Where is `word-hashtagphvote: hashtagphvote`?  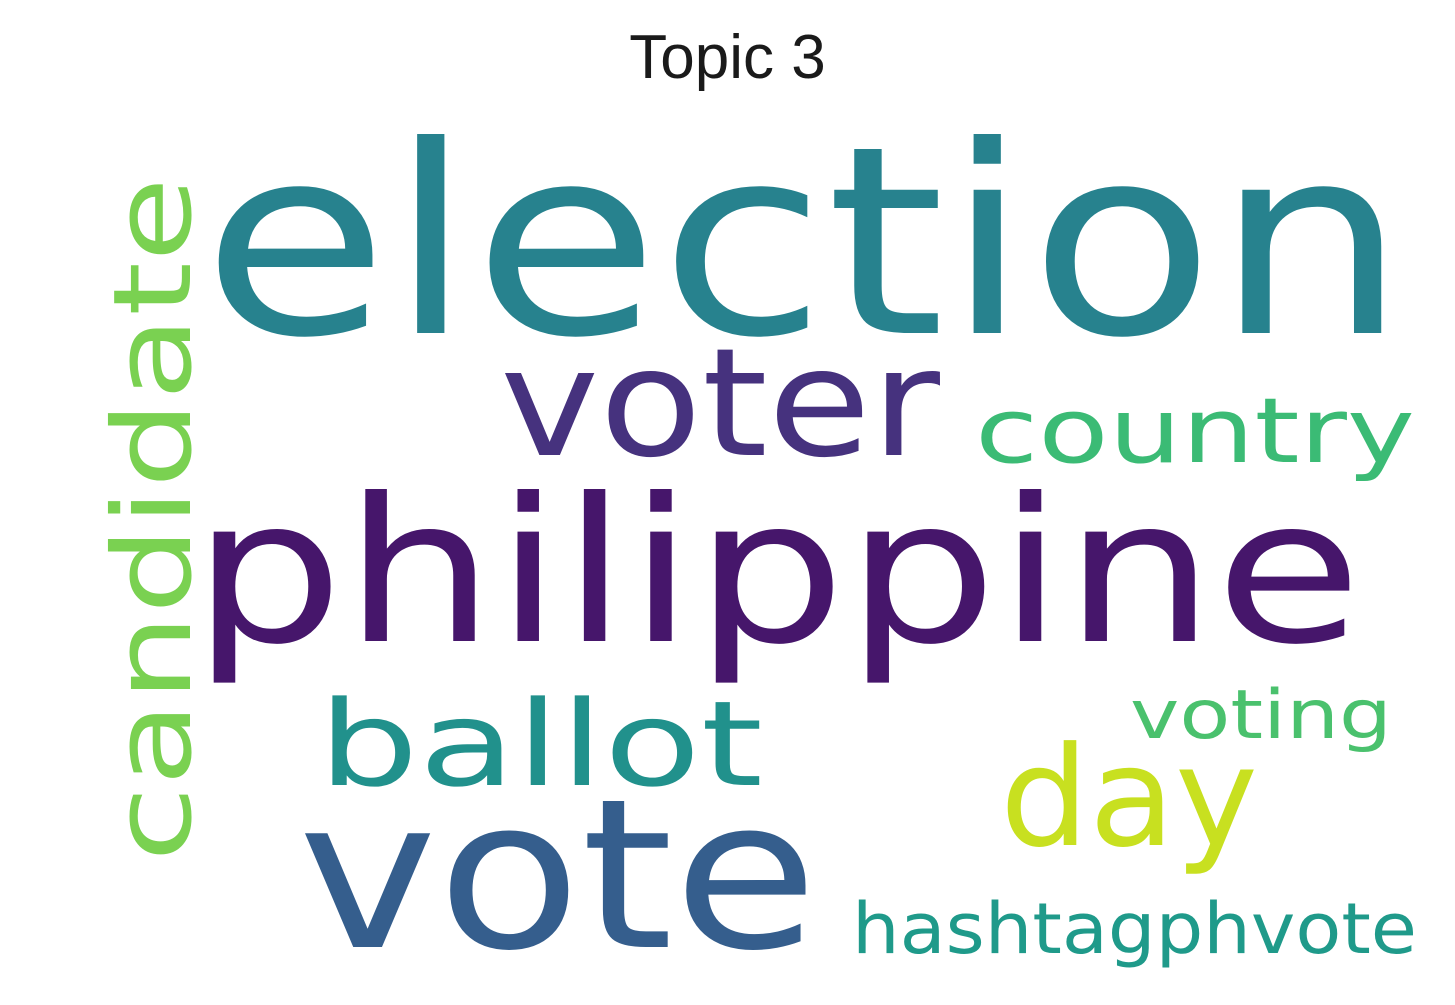 word-hashtagphvote: hashtagphvote is located at coordinates (1134, 929).